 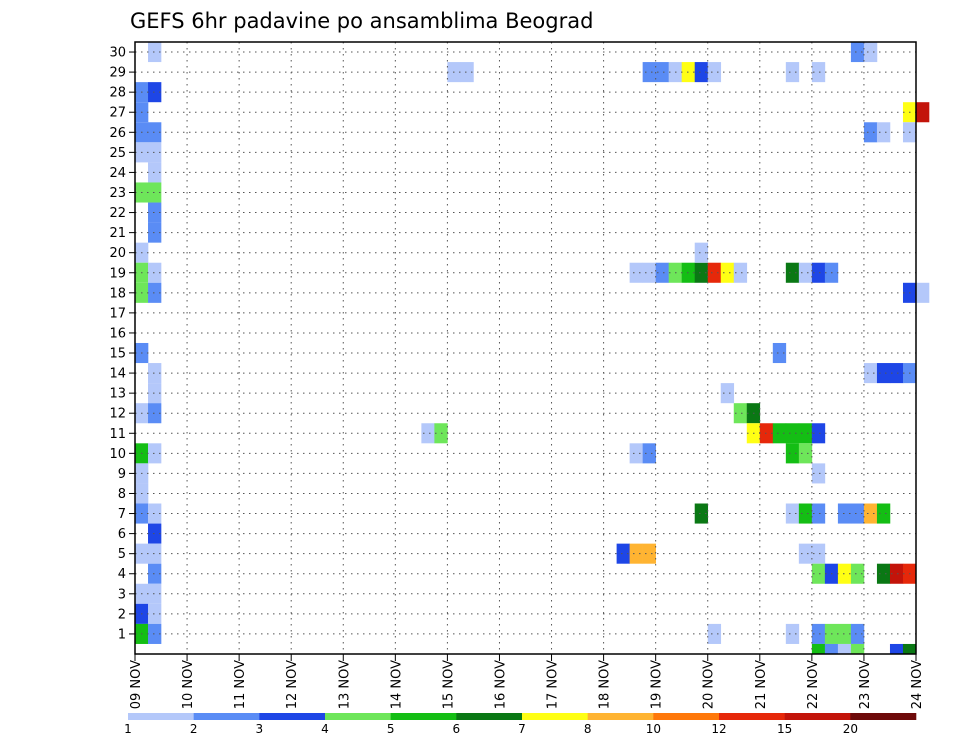 I want to click on x-tick-label: 11 NOV, so click(x=240, y=684).